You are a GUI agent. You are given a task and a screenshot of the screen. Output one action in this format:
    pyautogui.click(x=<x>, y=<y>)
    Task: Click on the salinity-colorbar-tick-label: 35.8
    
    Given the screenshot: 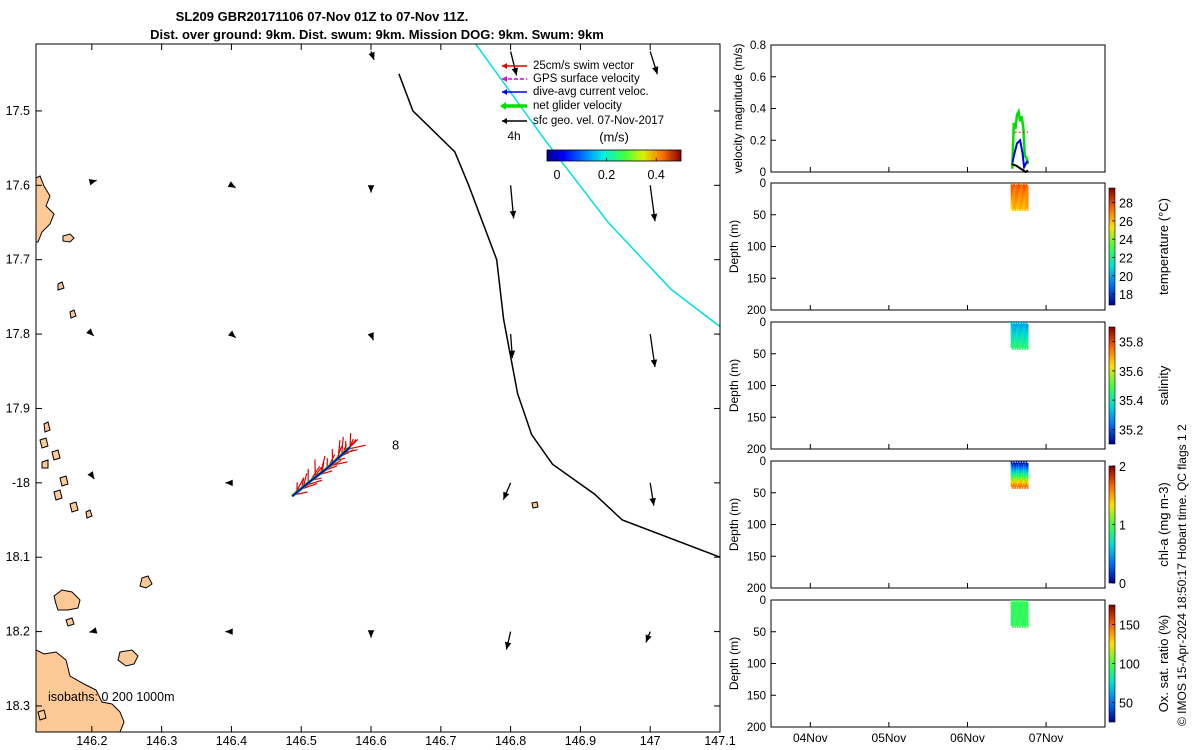 What is the action you would take?
    pyautogui.click(x=1131, y=343)
    